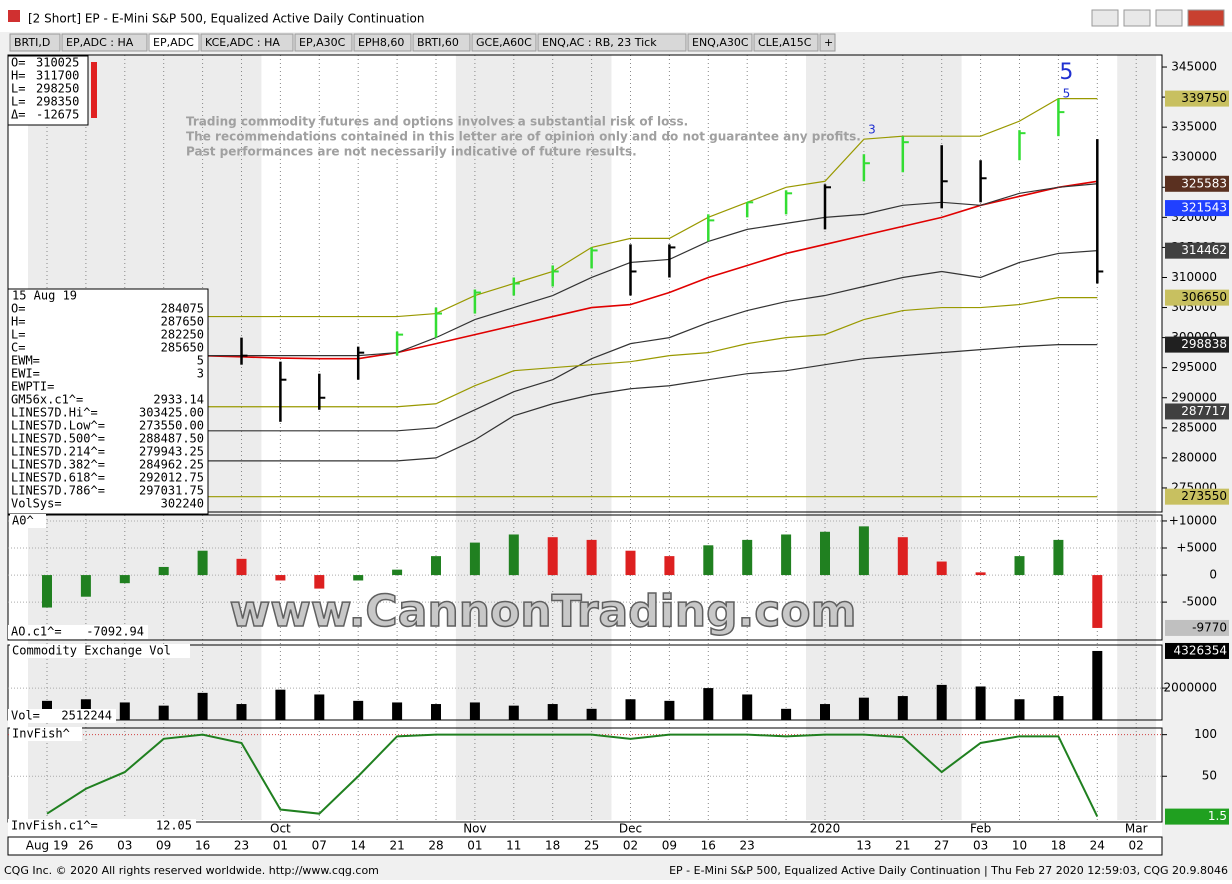  Describe the element at coordinates (91, 651) in the screenshot. I see `panel-label: Commodity Exchange Vol` at that location.